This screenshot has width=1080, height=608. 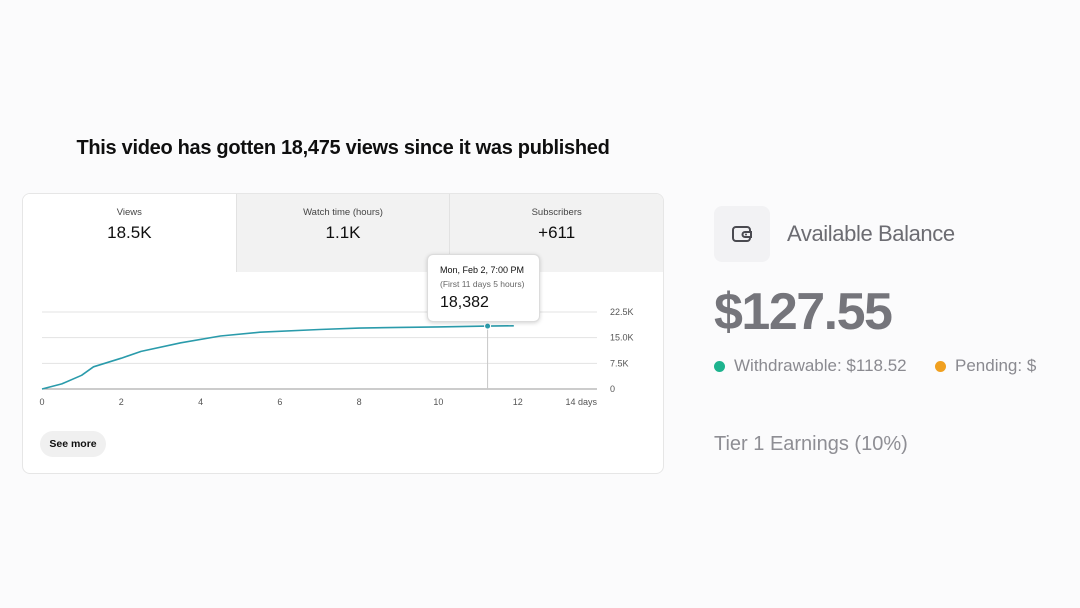 I want to click on y-tick-label: 7.5K, so click(x=619, y=363).